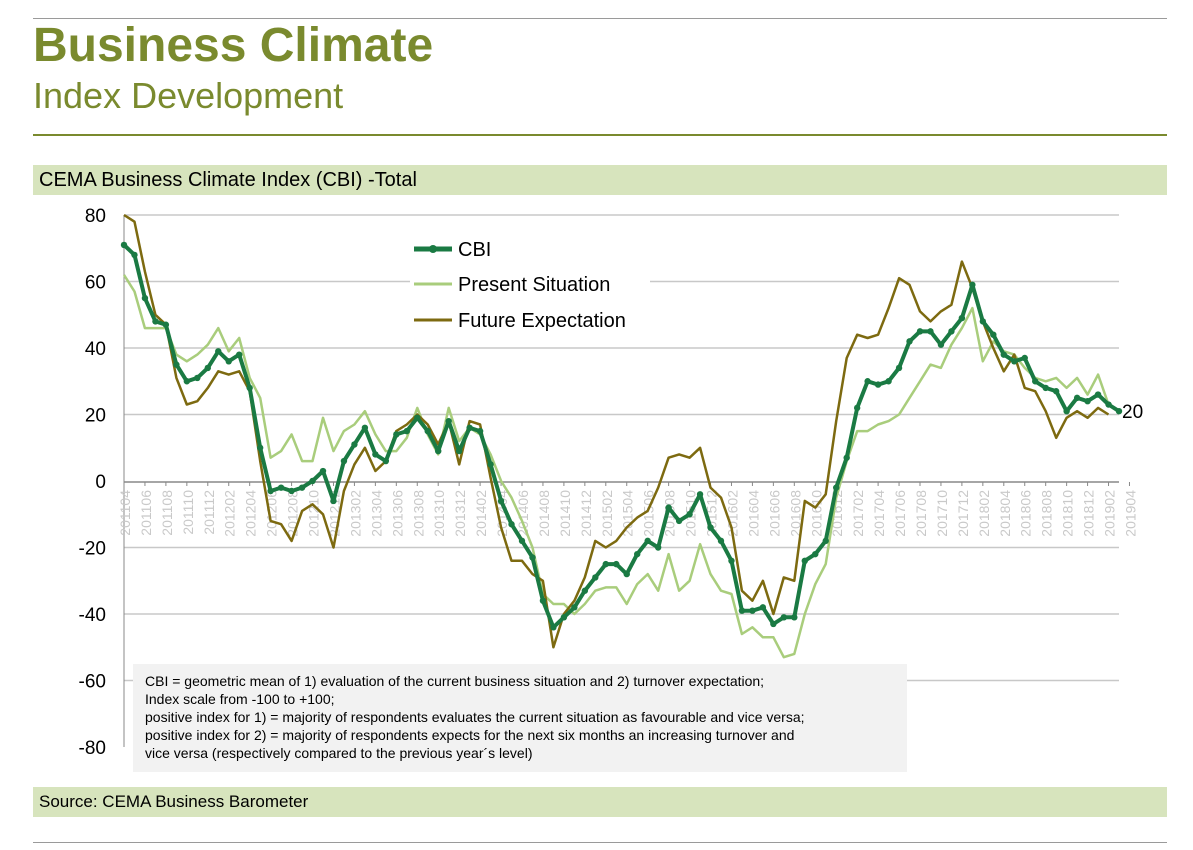 This screenshot has height=850, width=1193. Describe the element at coordinates (95, 416) in the screenshot. I see `y-tick-label: 20` at that location.